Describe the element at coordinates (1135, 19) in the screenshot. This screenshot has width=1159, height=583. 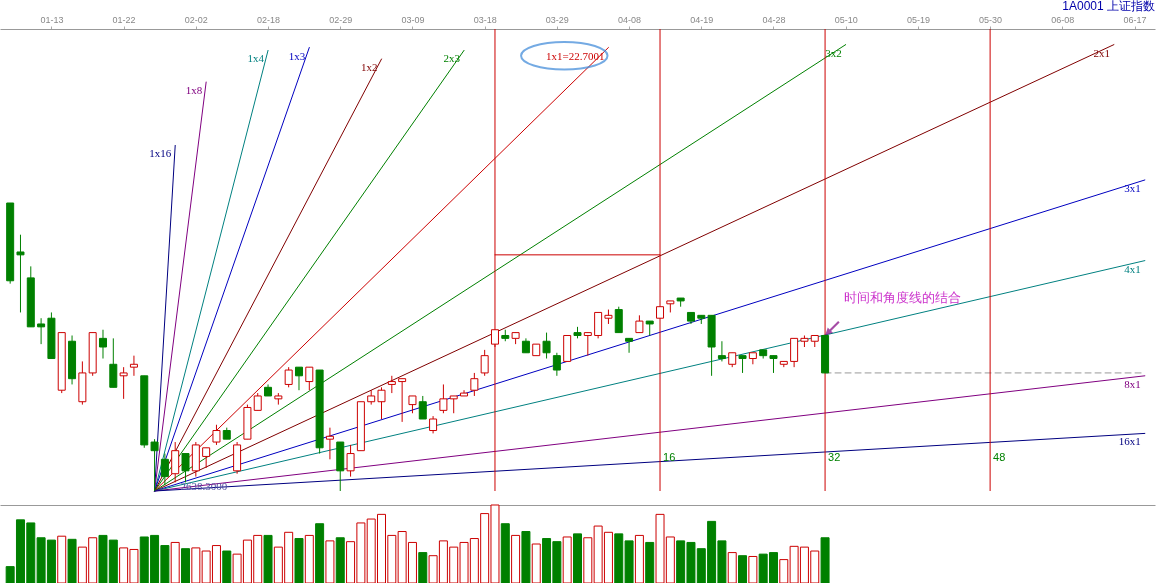
I see `x-tick-label: 06-17` at that location.